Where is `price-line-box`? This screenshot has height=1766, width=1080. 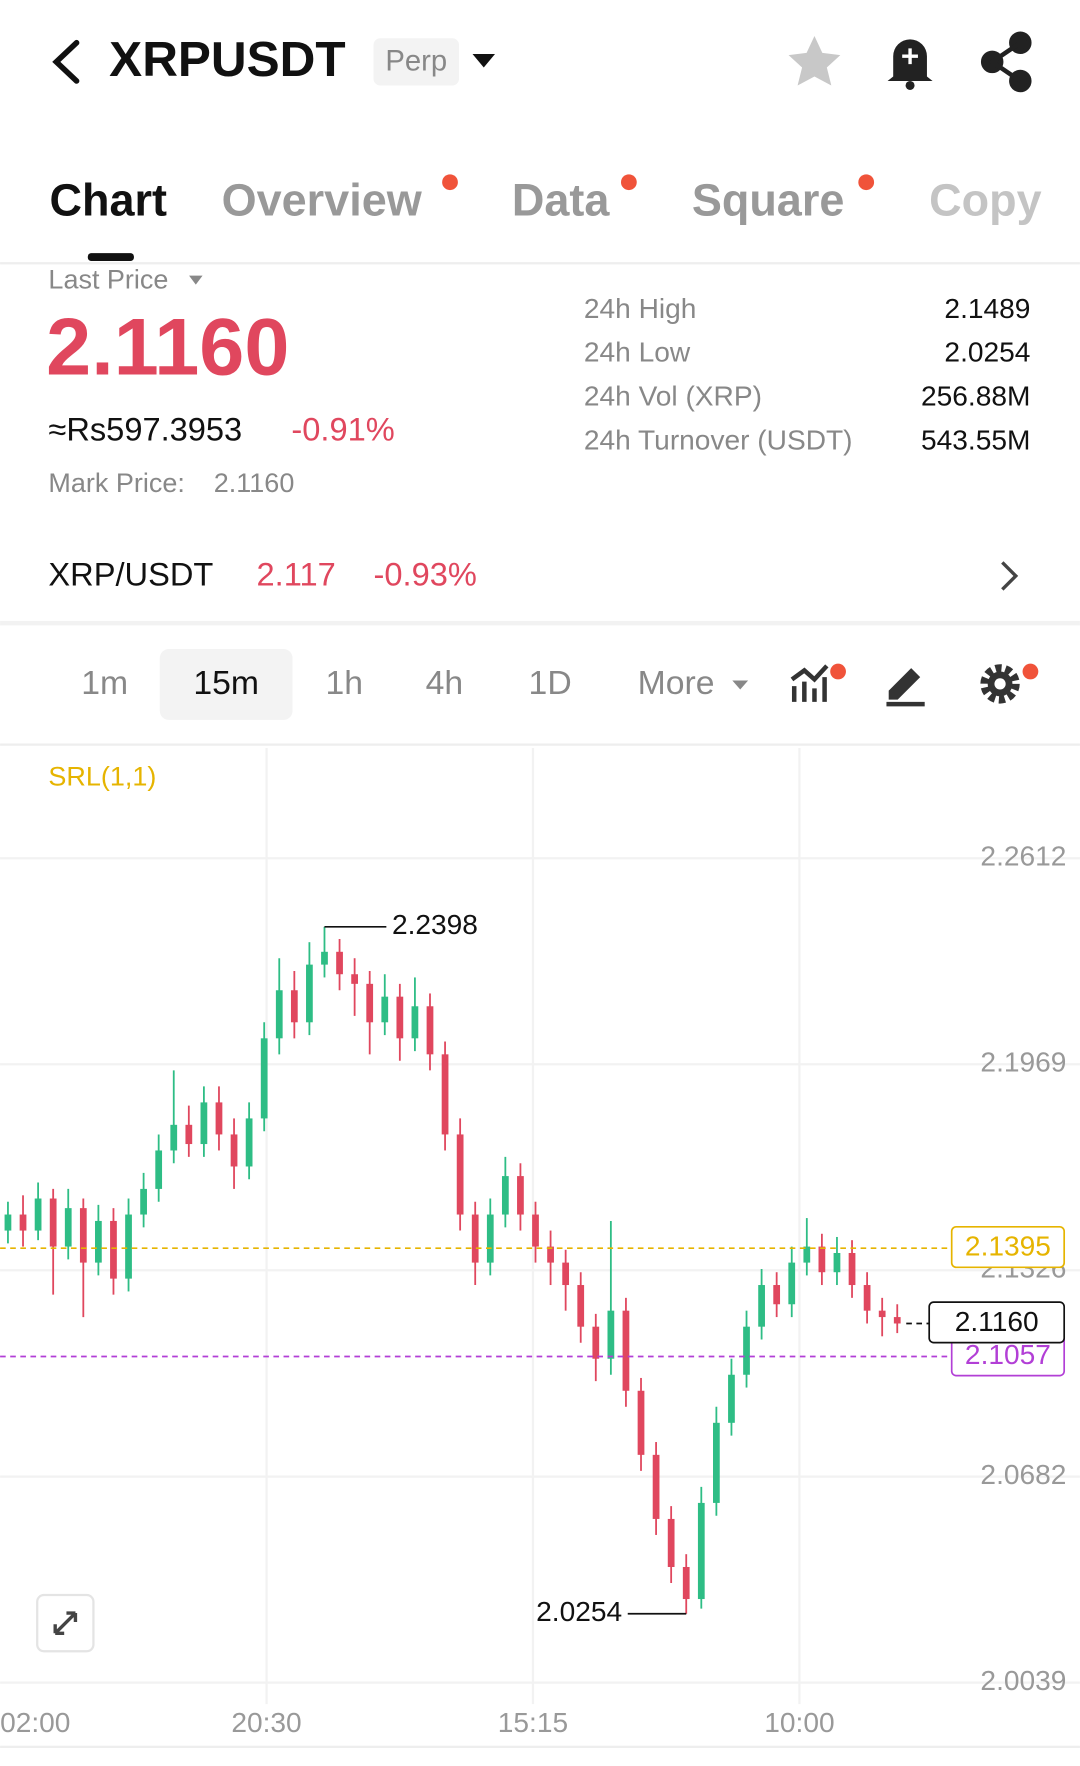
price-line-box is located at coordinates (1008, 1247).